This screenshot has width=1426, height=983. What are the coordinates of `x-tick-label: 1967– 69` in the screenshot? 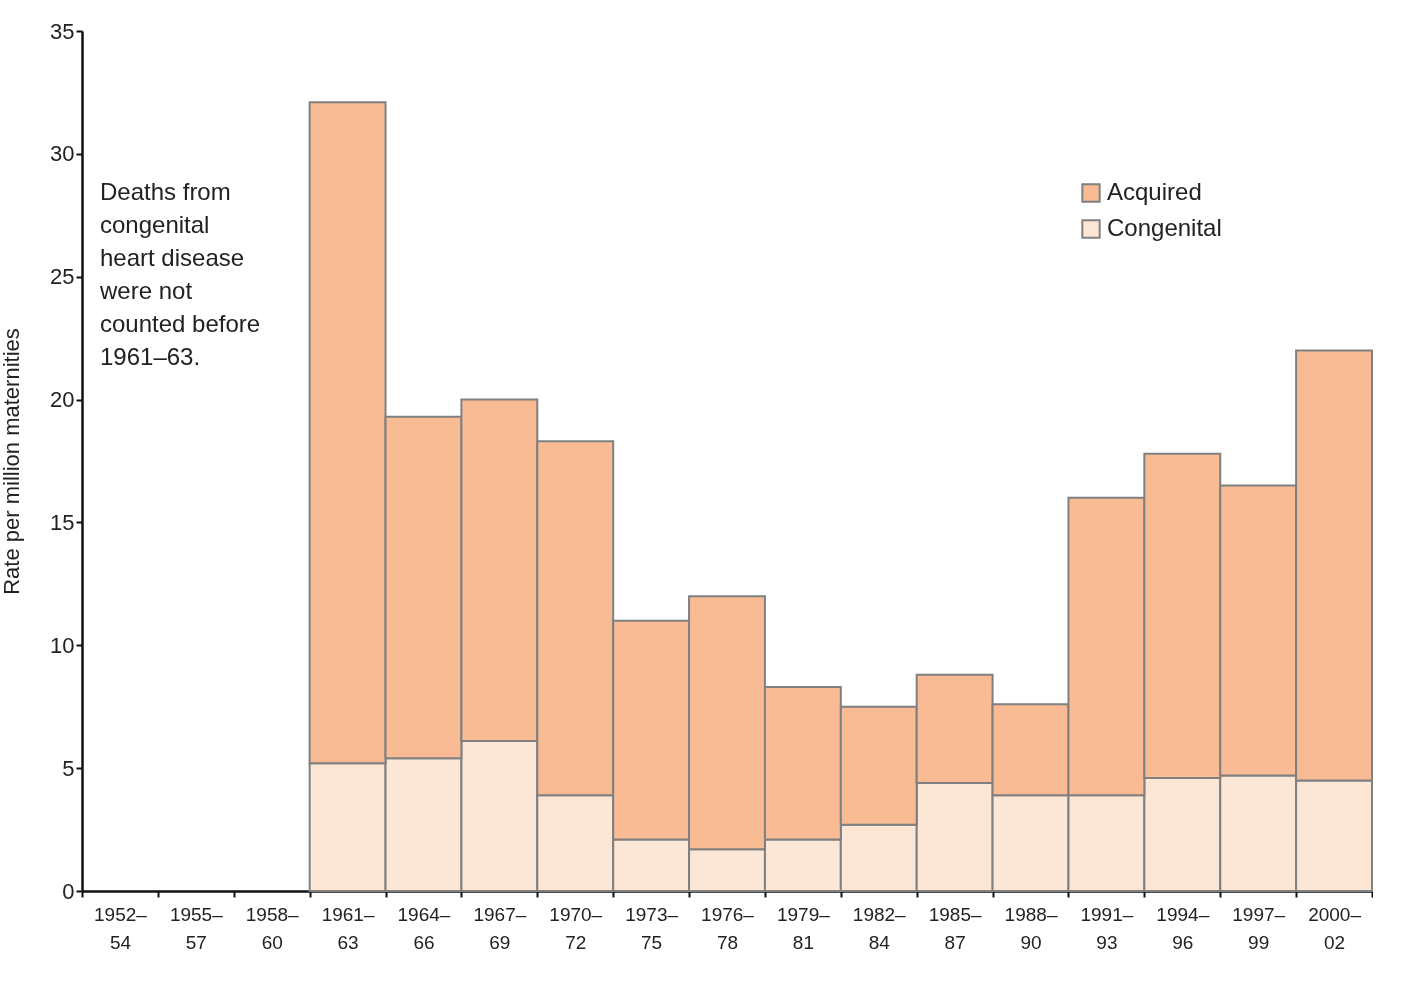 It's located at (500, 928).